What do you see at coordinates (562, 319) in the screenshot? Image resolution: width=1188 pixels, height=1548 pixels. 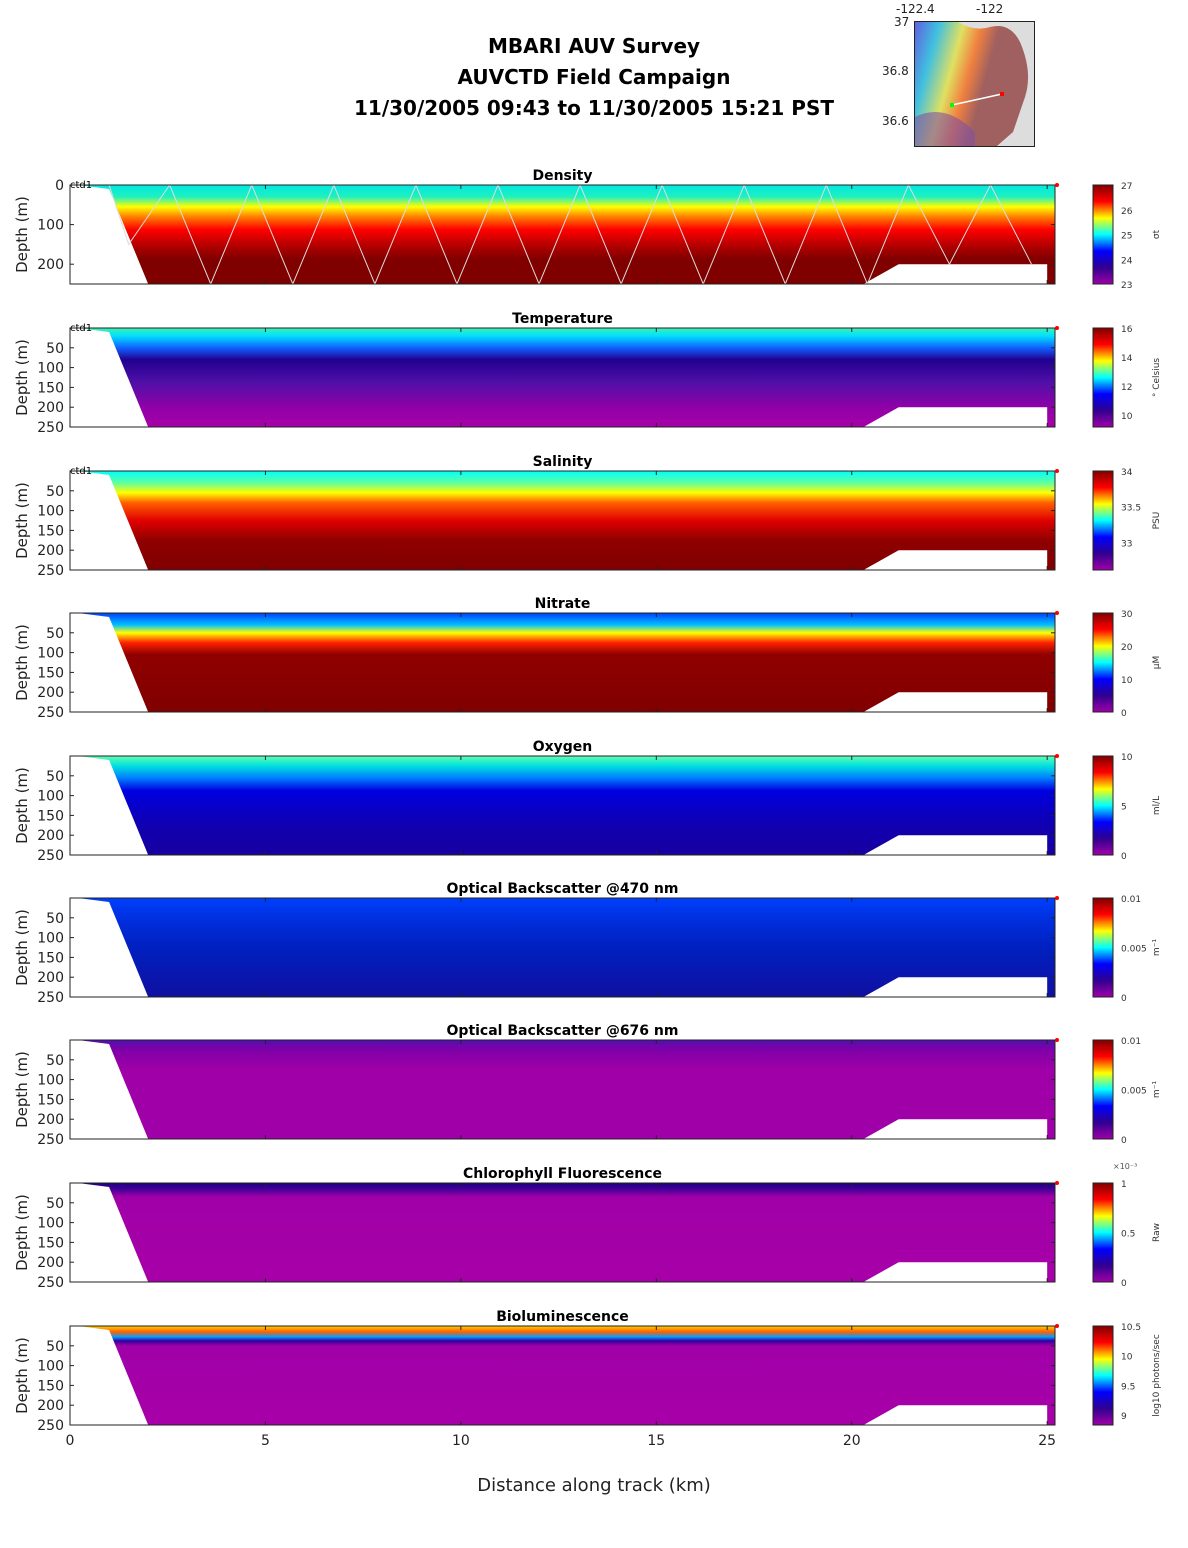 I see `panel-title: Temperature` at bounding box center [562, 319].